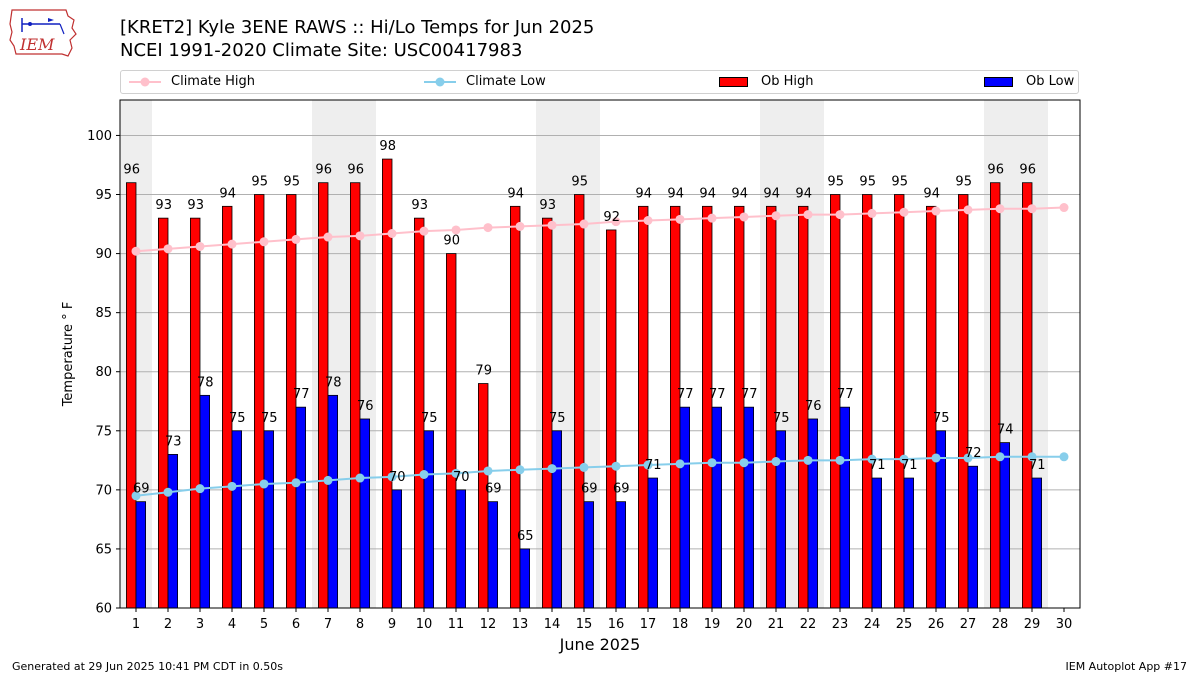  I want to click on x-tick-label: 5, so click(264, 624).